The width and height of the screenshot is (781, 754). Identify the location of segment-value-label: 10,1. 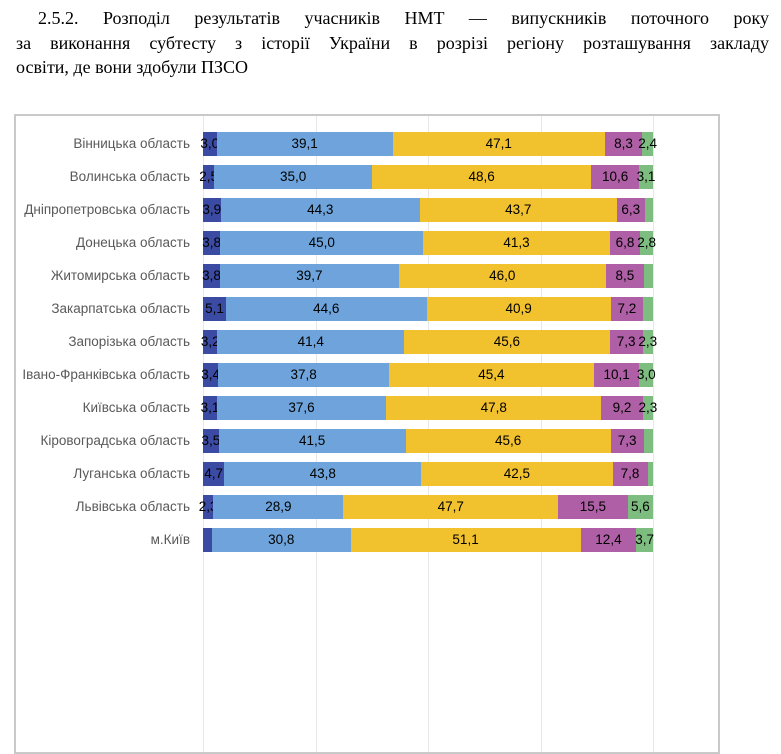
(616, 374).